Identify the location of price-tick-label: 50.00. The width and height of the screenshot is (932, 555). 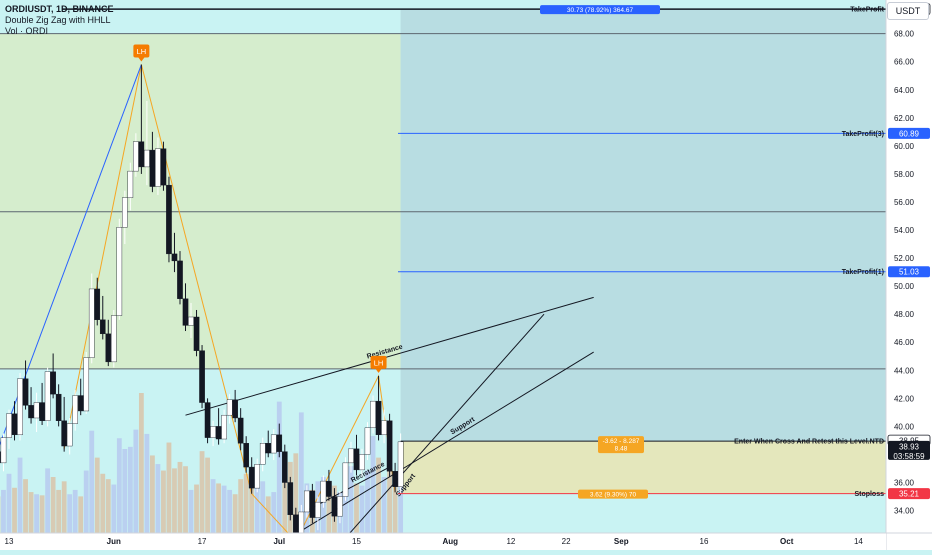
(904, 286).